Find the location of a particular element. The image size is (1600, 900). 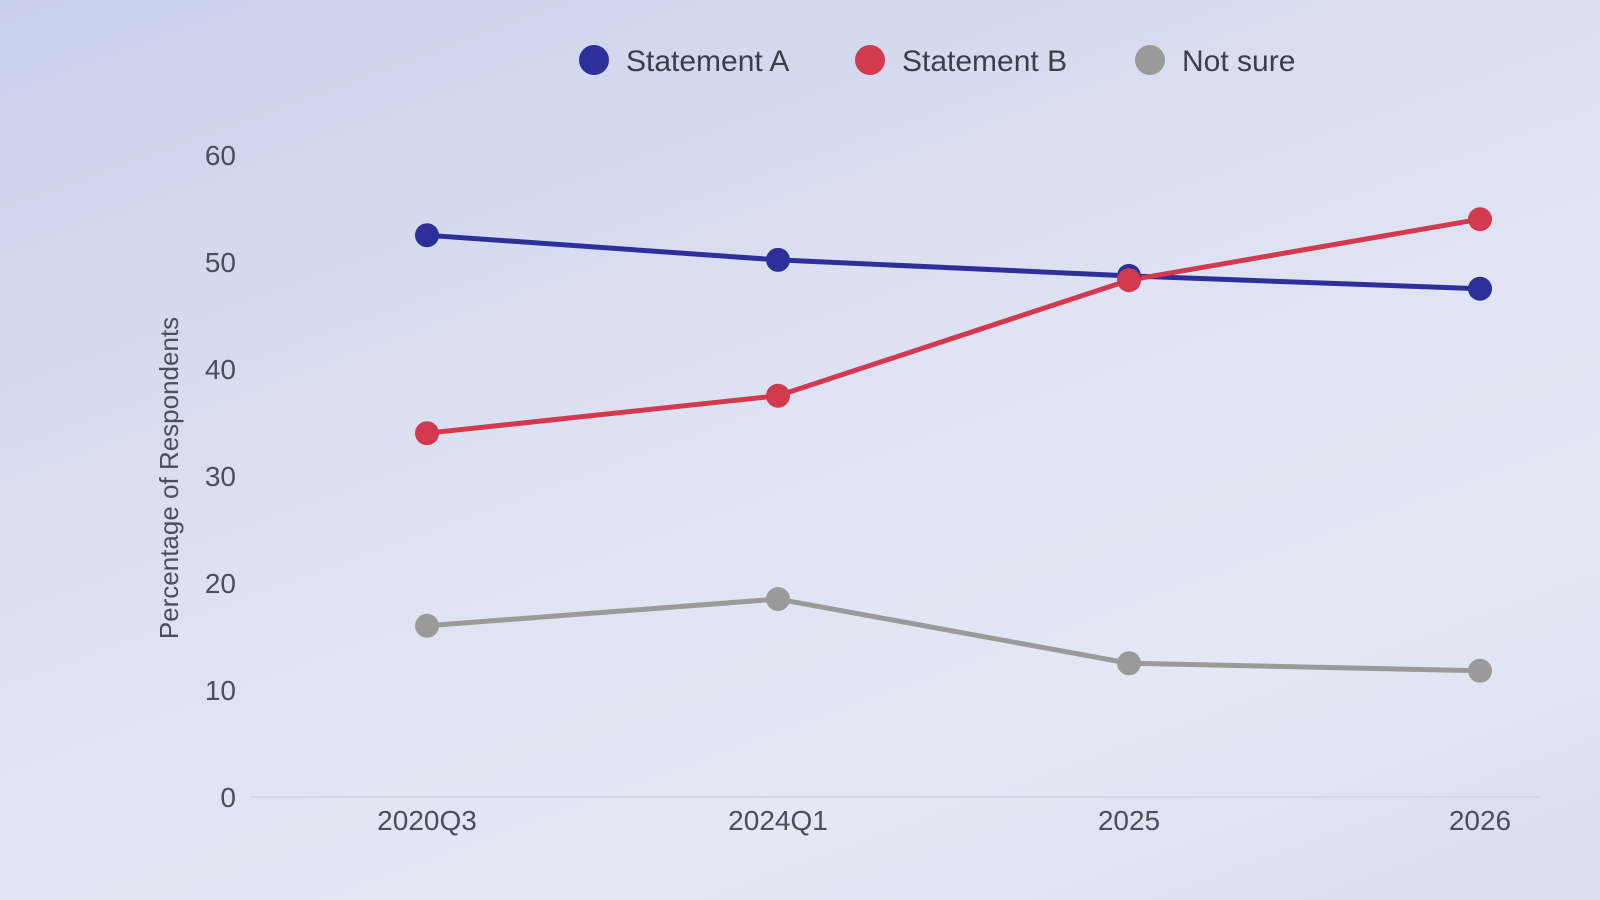

legend-label: Not sure is located at coordinates (1238, 61).